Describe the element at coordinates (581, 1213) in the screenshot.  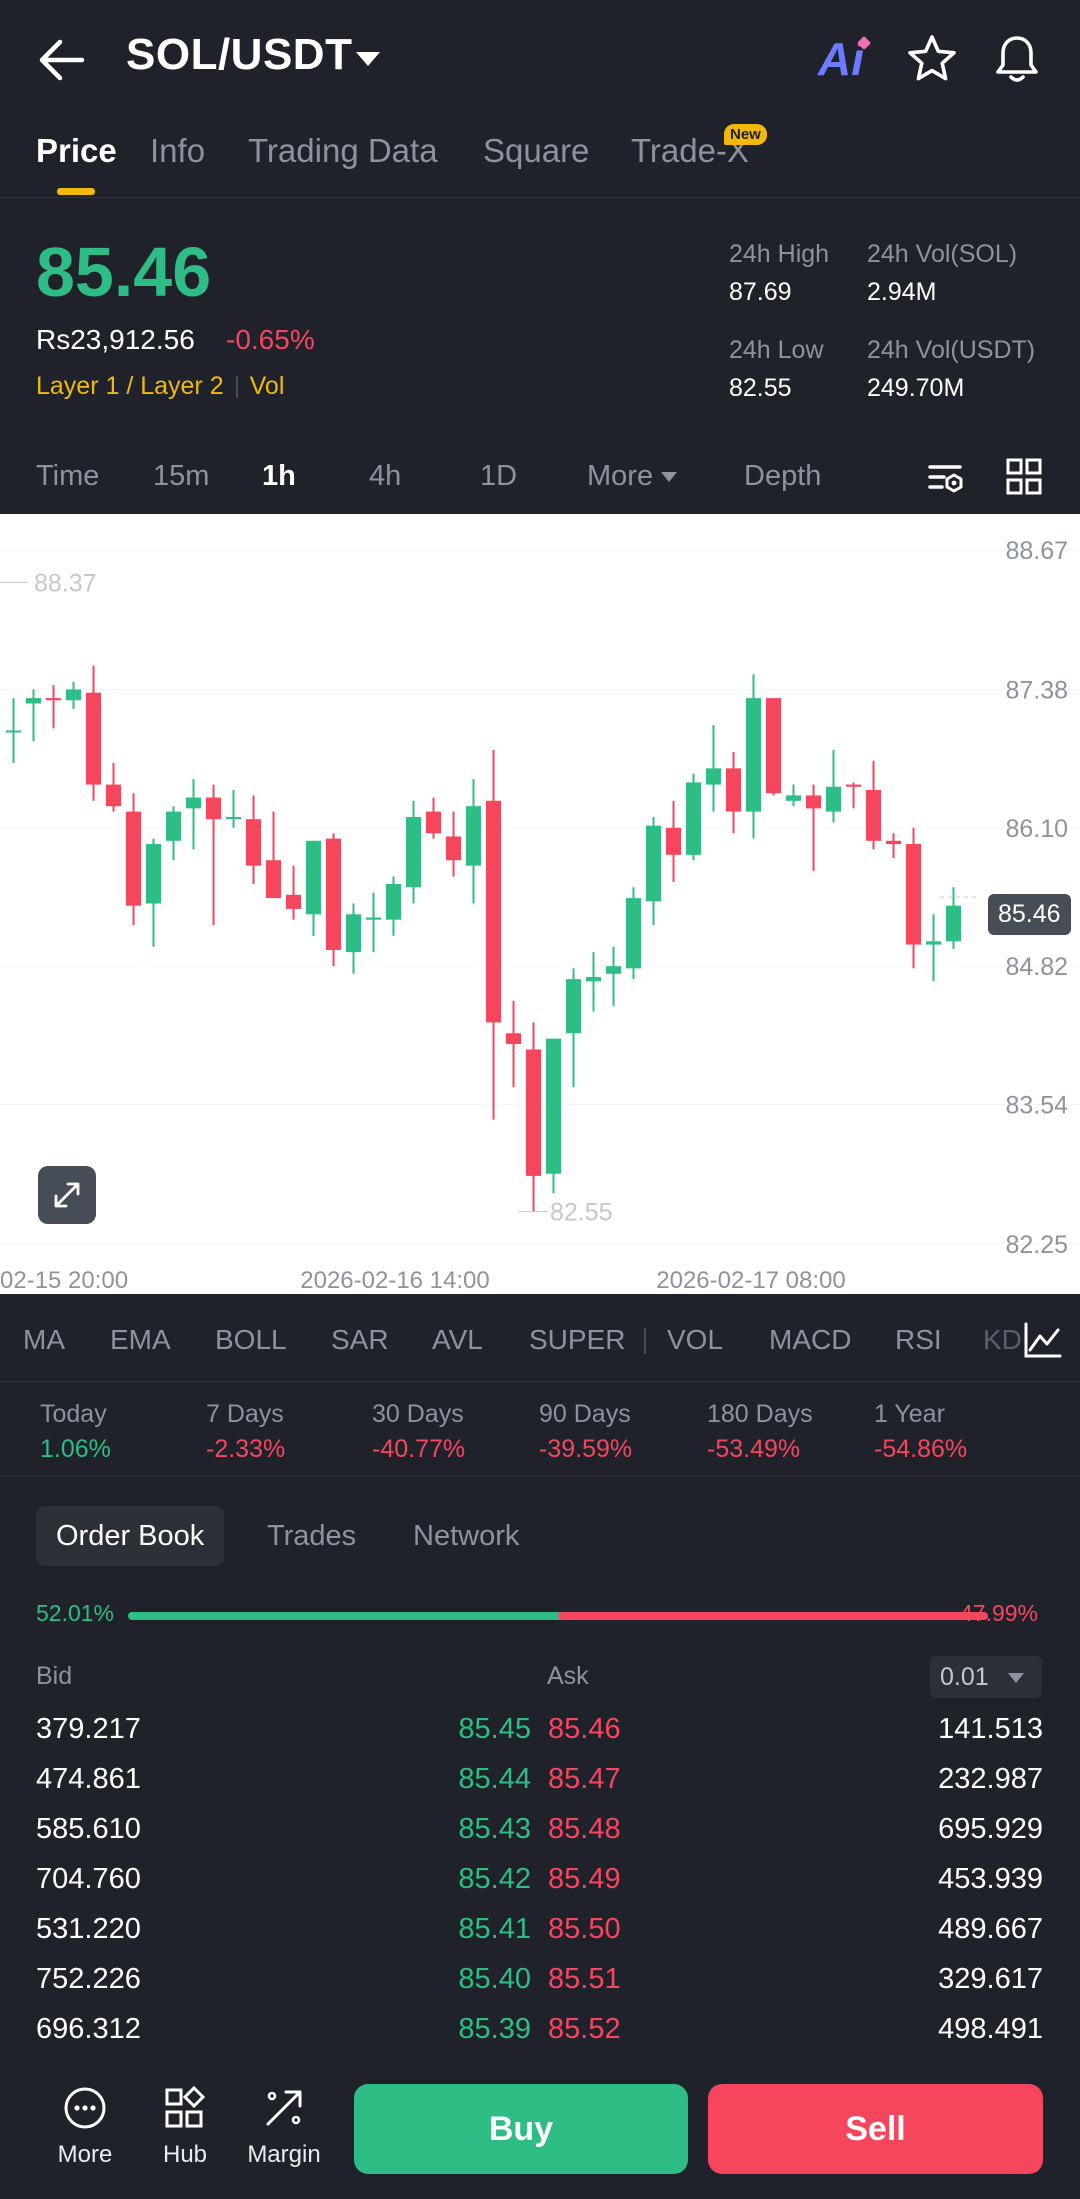
I see `low-marker-label: 82.55` at that location.